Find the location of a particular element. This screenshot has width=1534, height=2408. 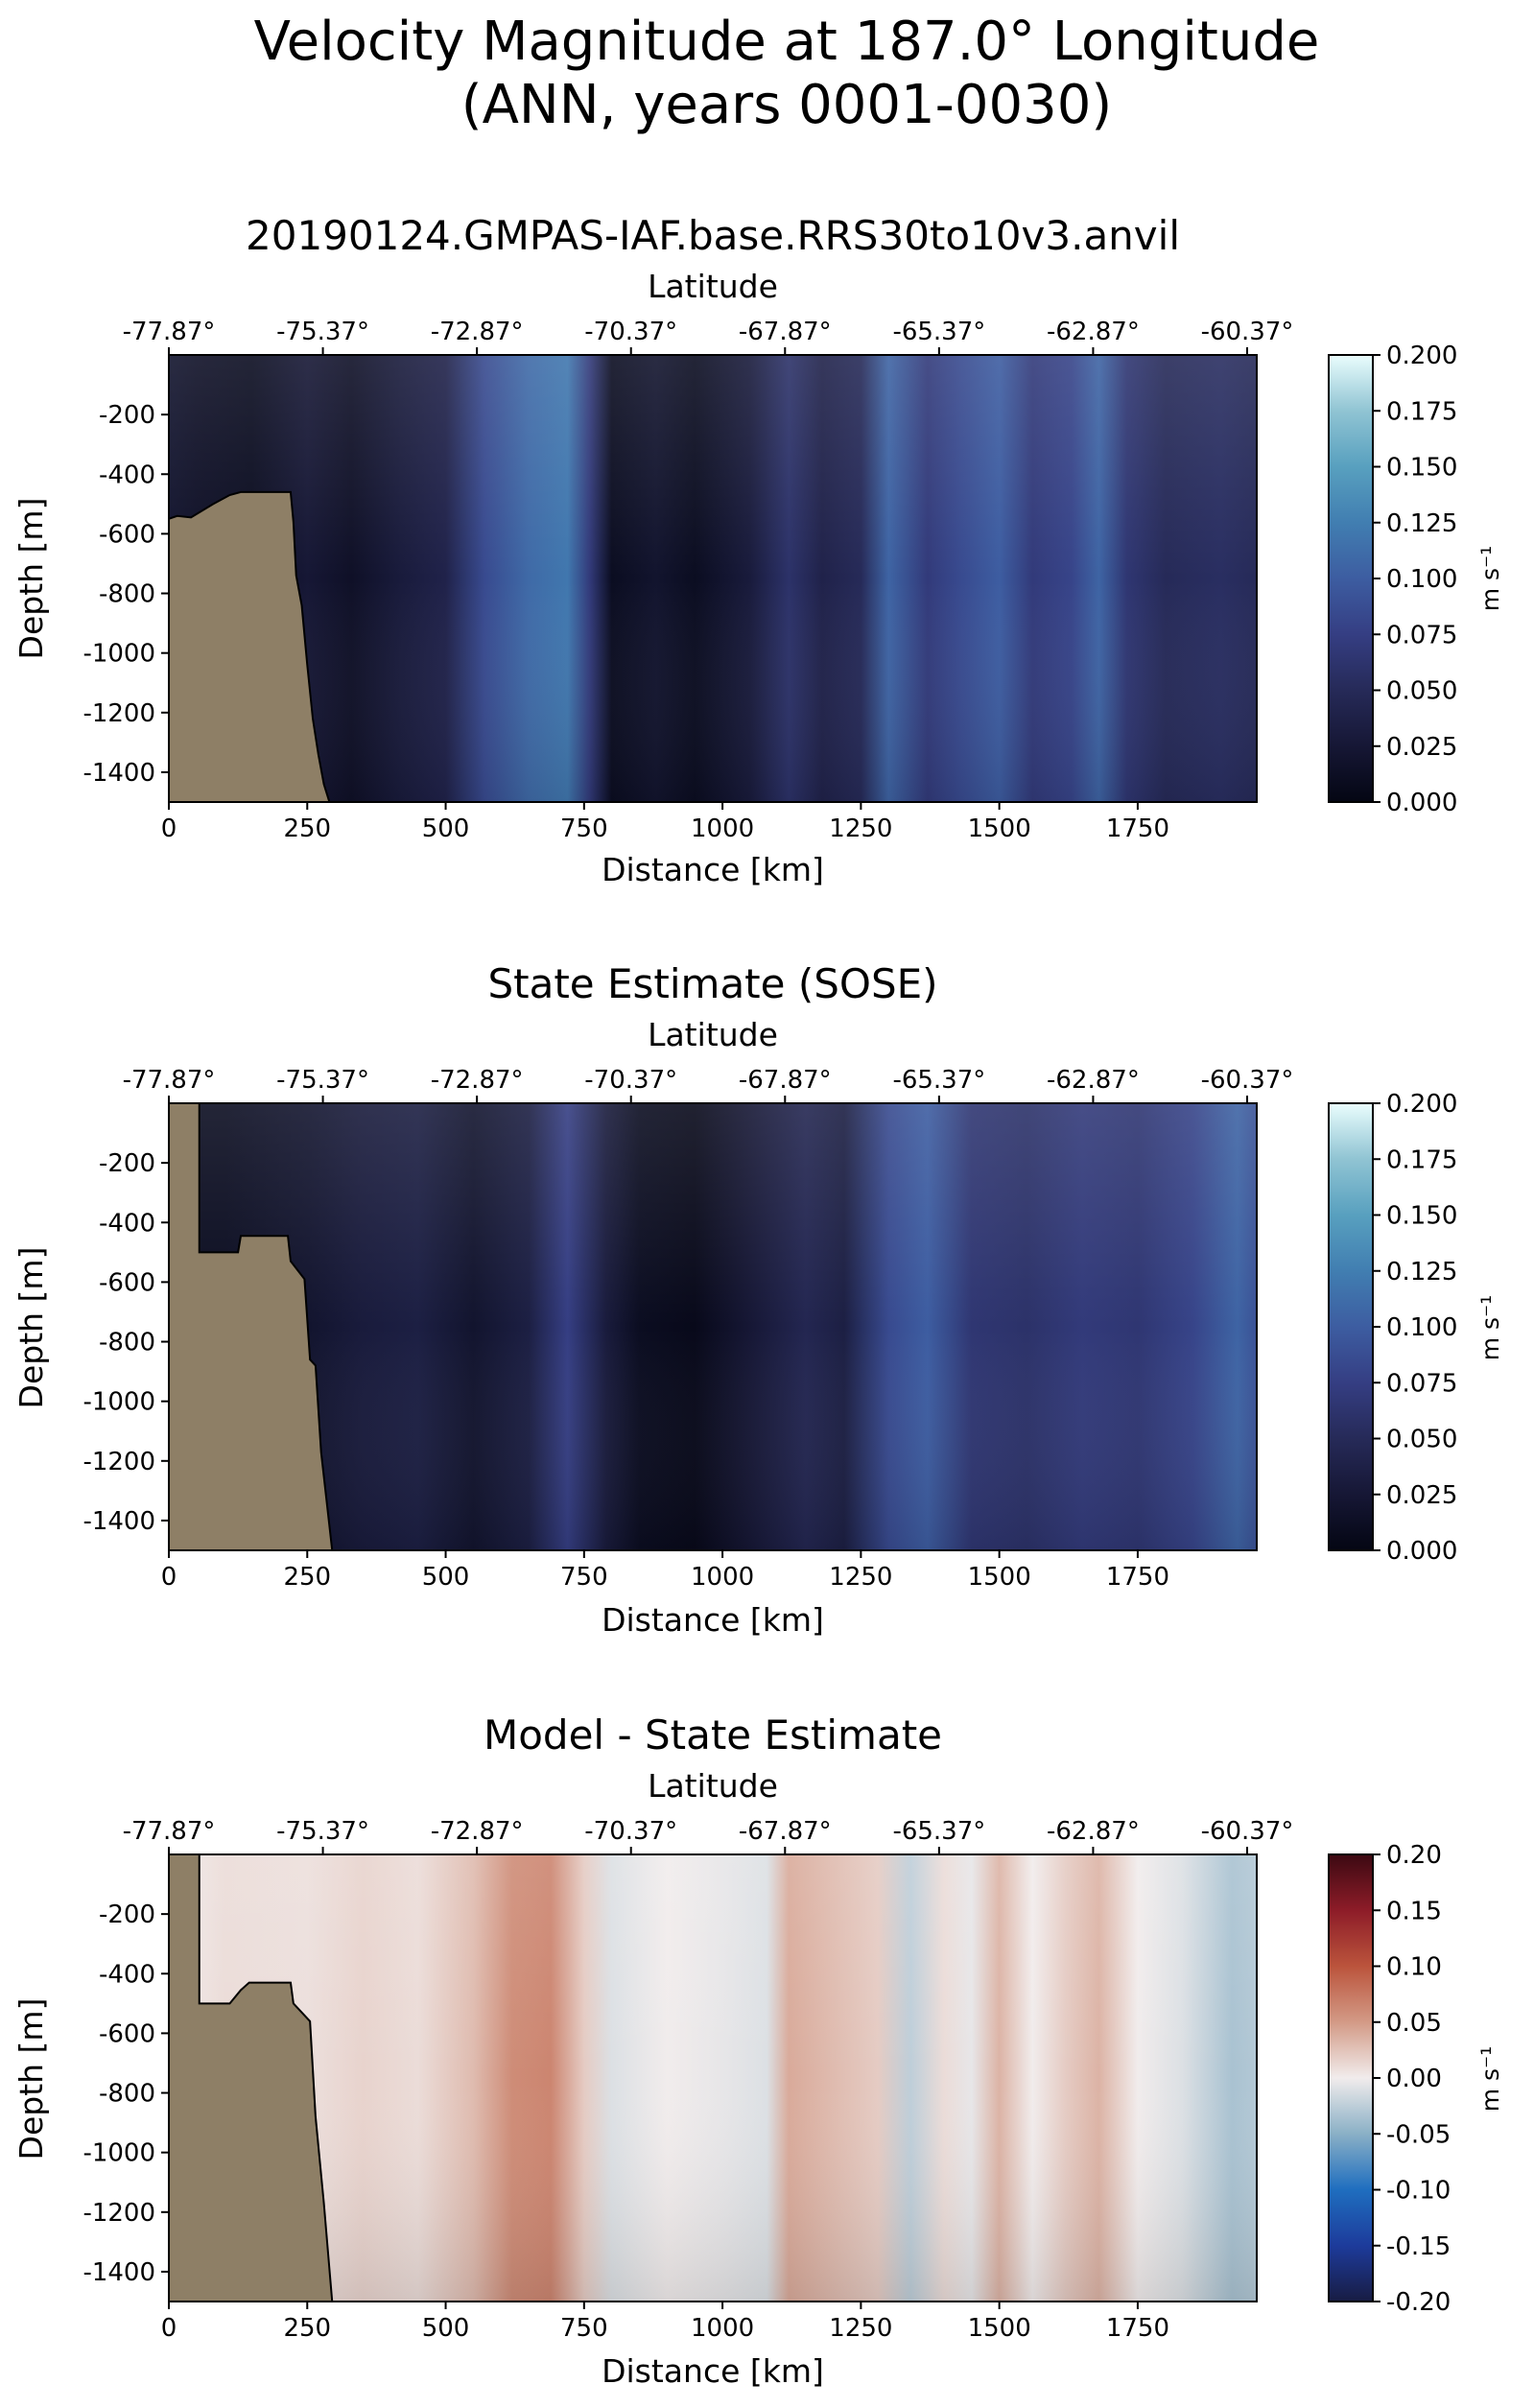

colorbar-tick-label: 0.20 is located at coordinates (1414, 1855).